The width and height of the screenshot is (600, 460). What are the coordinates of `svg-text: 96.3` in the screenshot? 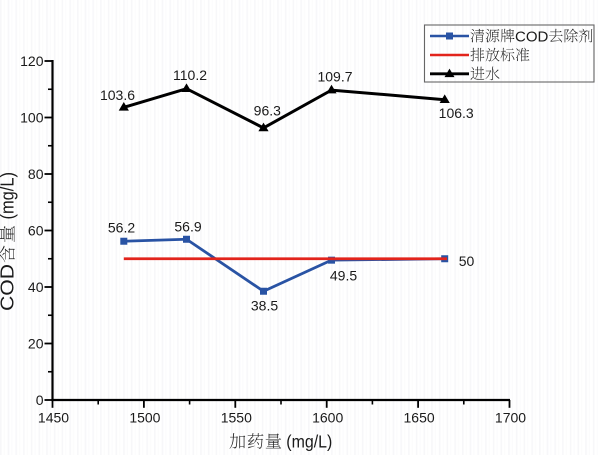 It's located at (267, 111).